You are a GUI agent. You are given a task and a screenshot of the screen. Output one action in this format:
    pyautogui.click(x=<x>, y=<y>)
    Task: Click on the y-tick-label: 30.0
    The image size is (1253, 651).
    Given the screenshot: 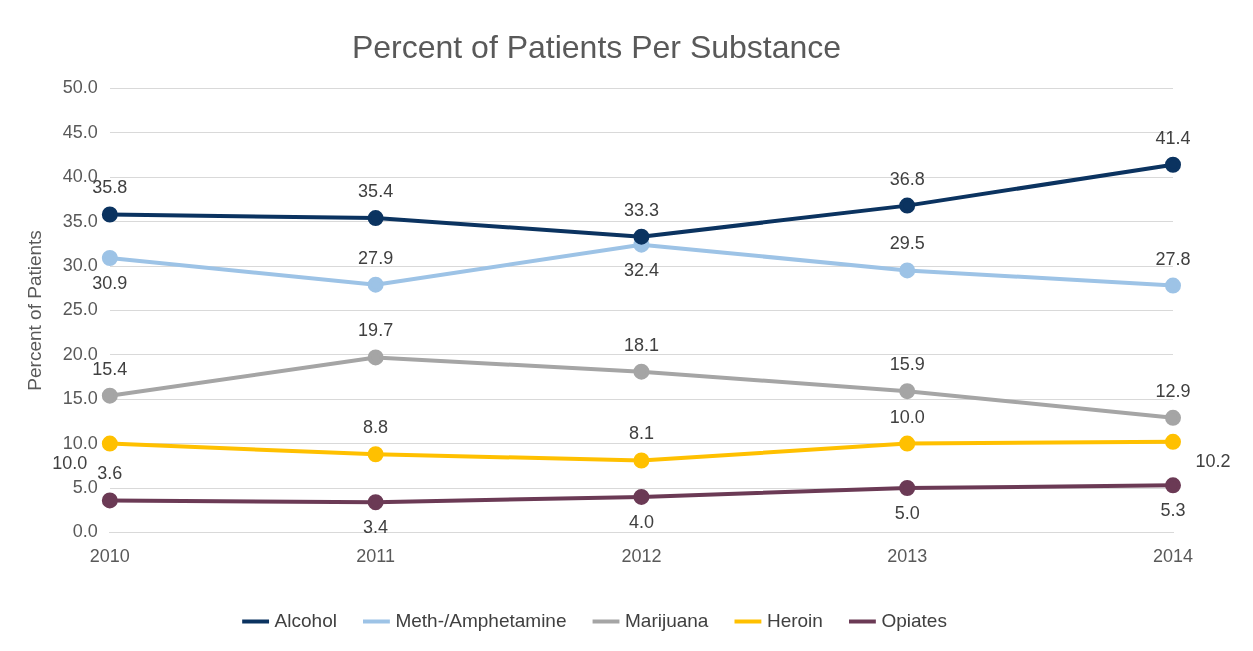 What is the action you would take?
    pyautogui.click(x=80, y=264)
    